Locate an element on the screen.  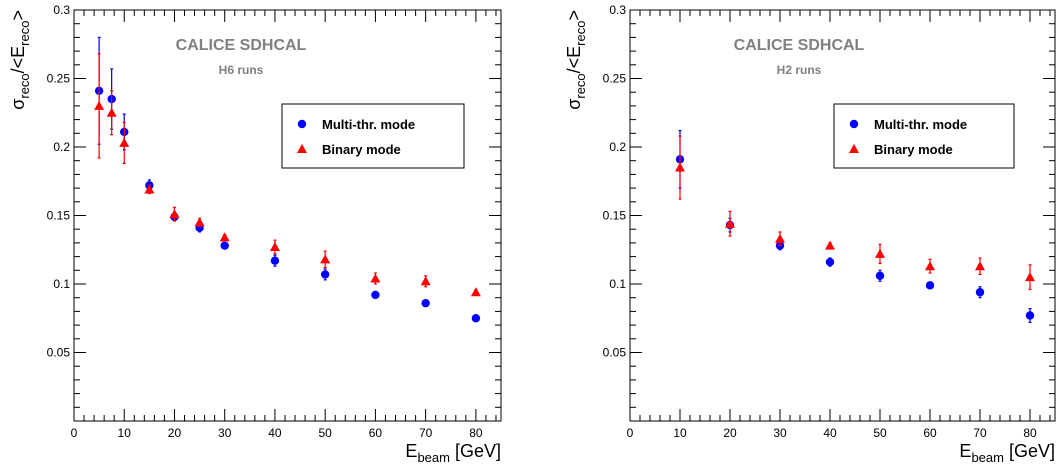
subtitle-text: H6 runs is located at coordinates (241, 70).